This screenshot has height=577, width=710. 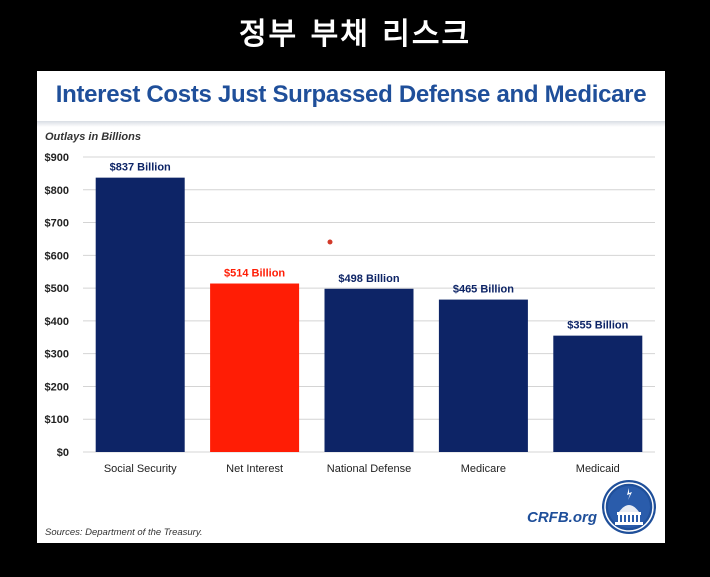 What do you see at coordinates (124, 532) in the screenshot?
I see `source-note: Sources: Department of the Treasury.` at bounding box center [124, 532].